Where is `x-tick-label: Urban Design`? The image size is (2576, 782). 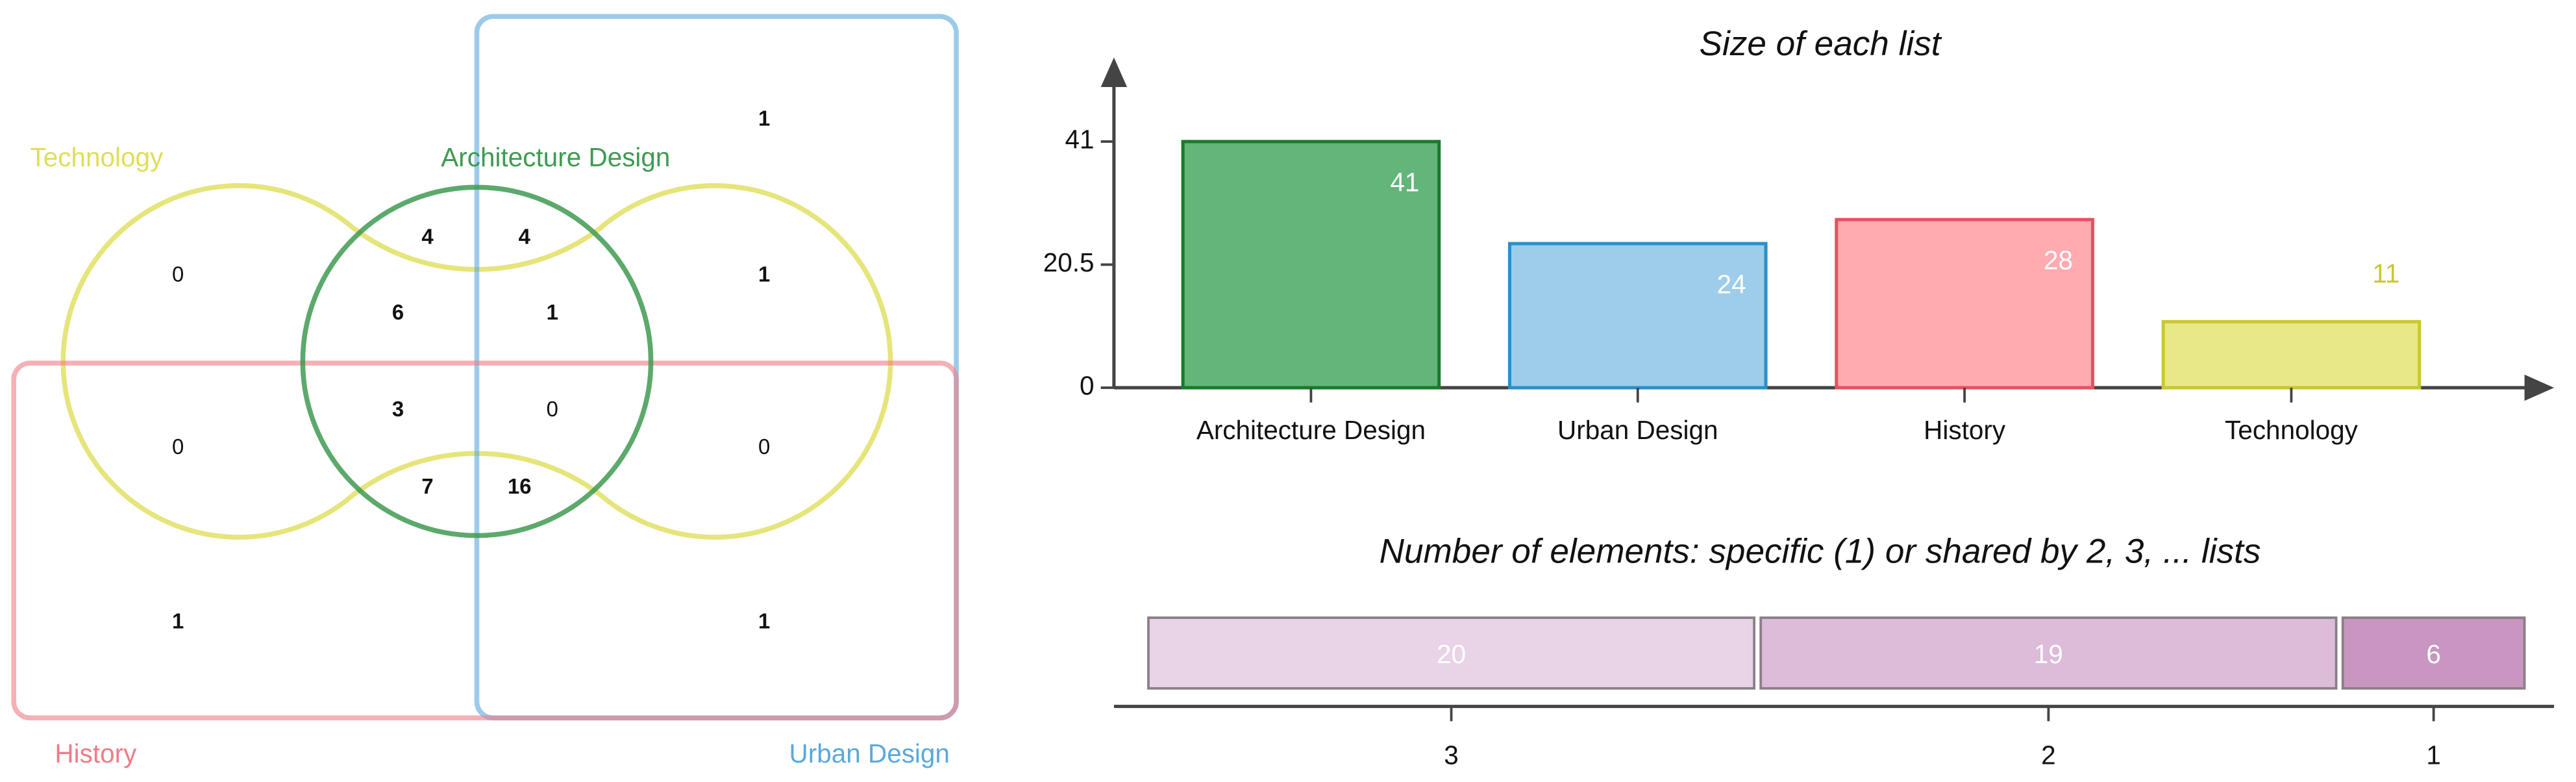 x-tick-label: Urban Design is located at coordinates (1637, 430).